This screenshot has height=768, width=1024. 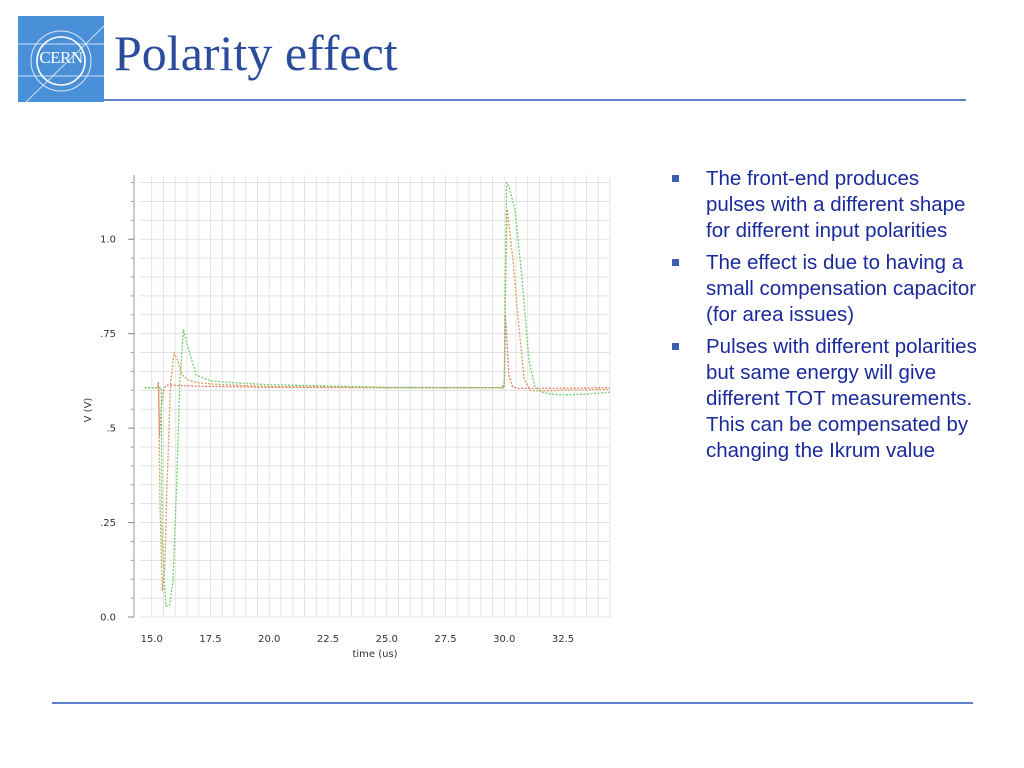 I want to click on x-tick-label: 27.5, so click(x=445, y=639).